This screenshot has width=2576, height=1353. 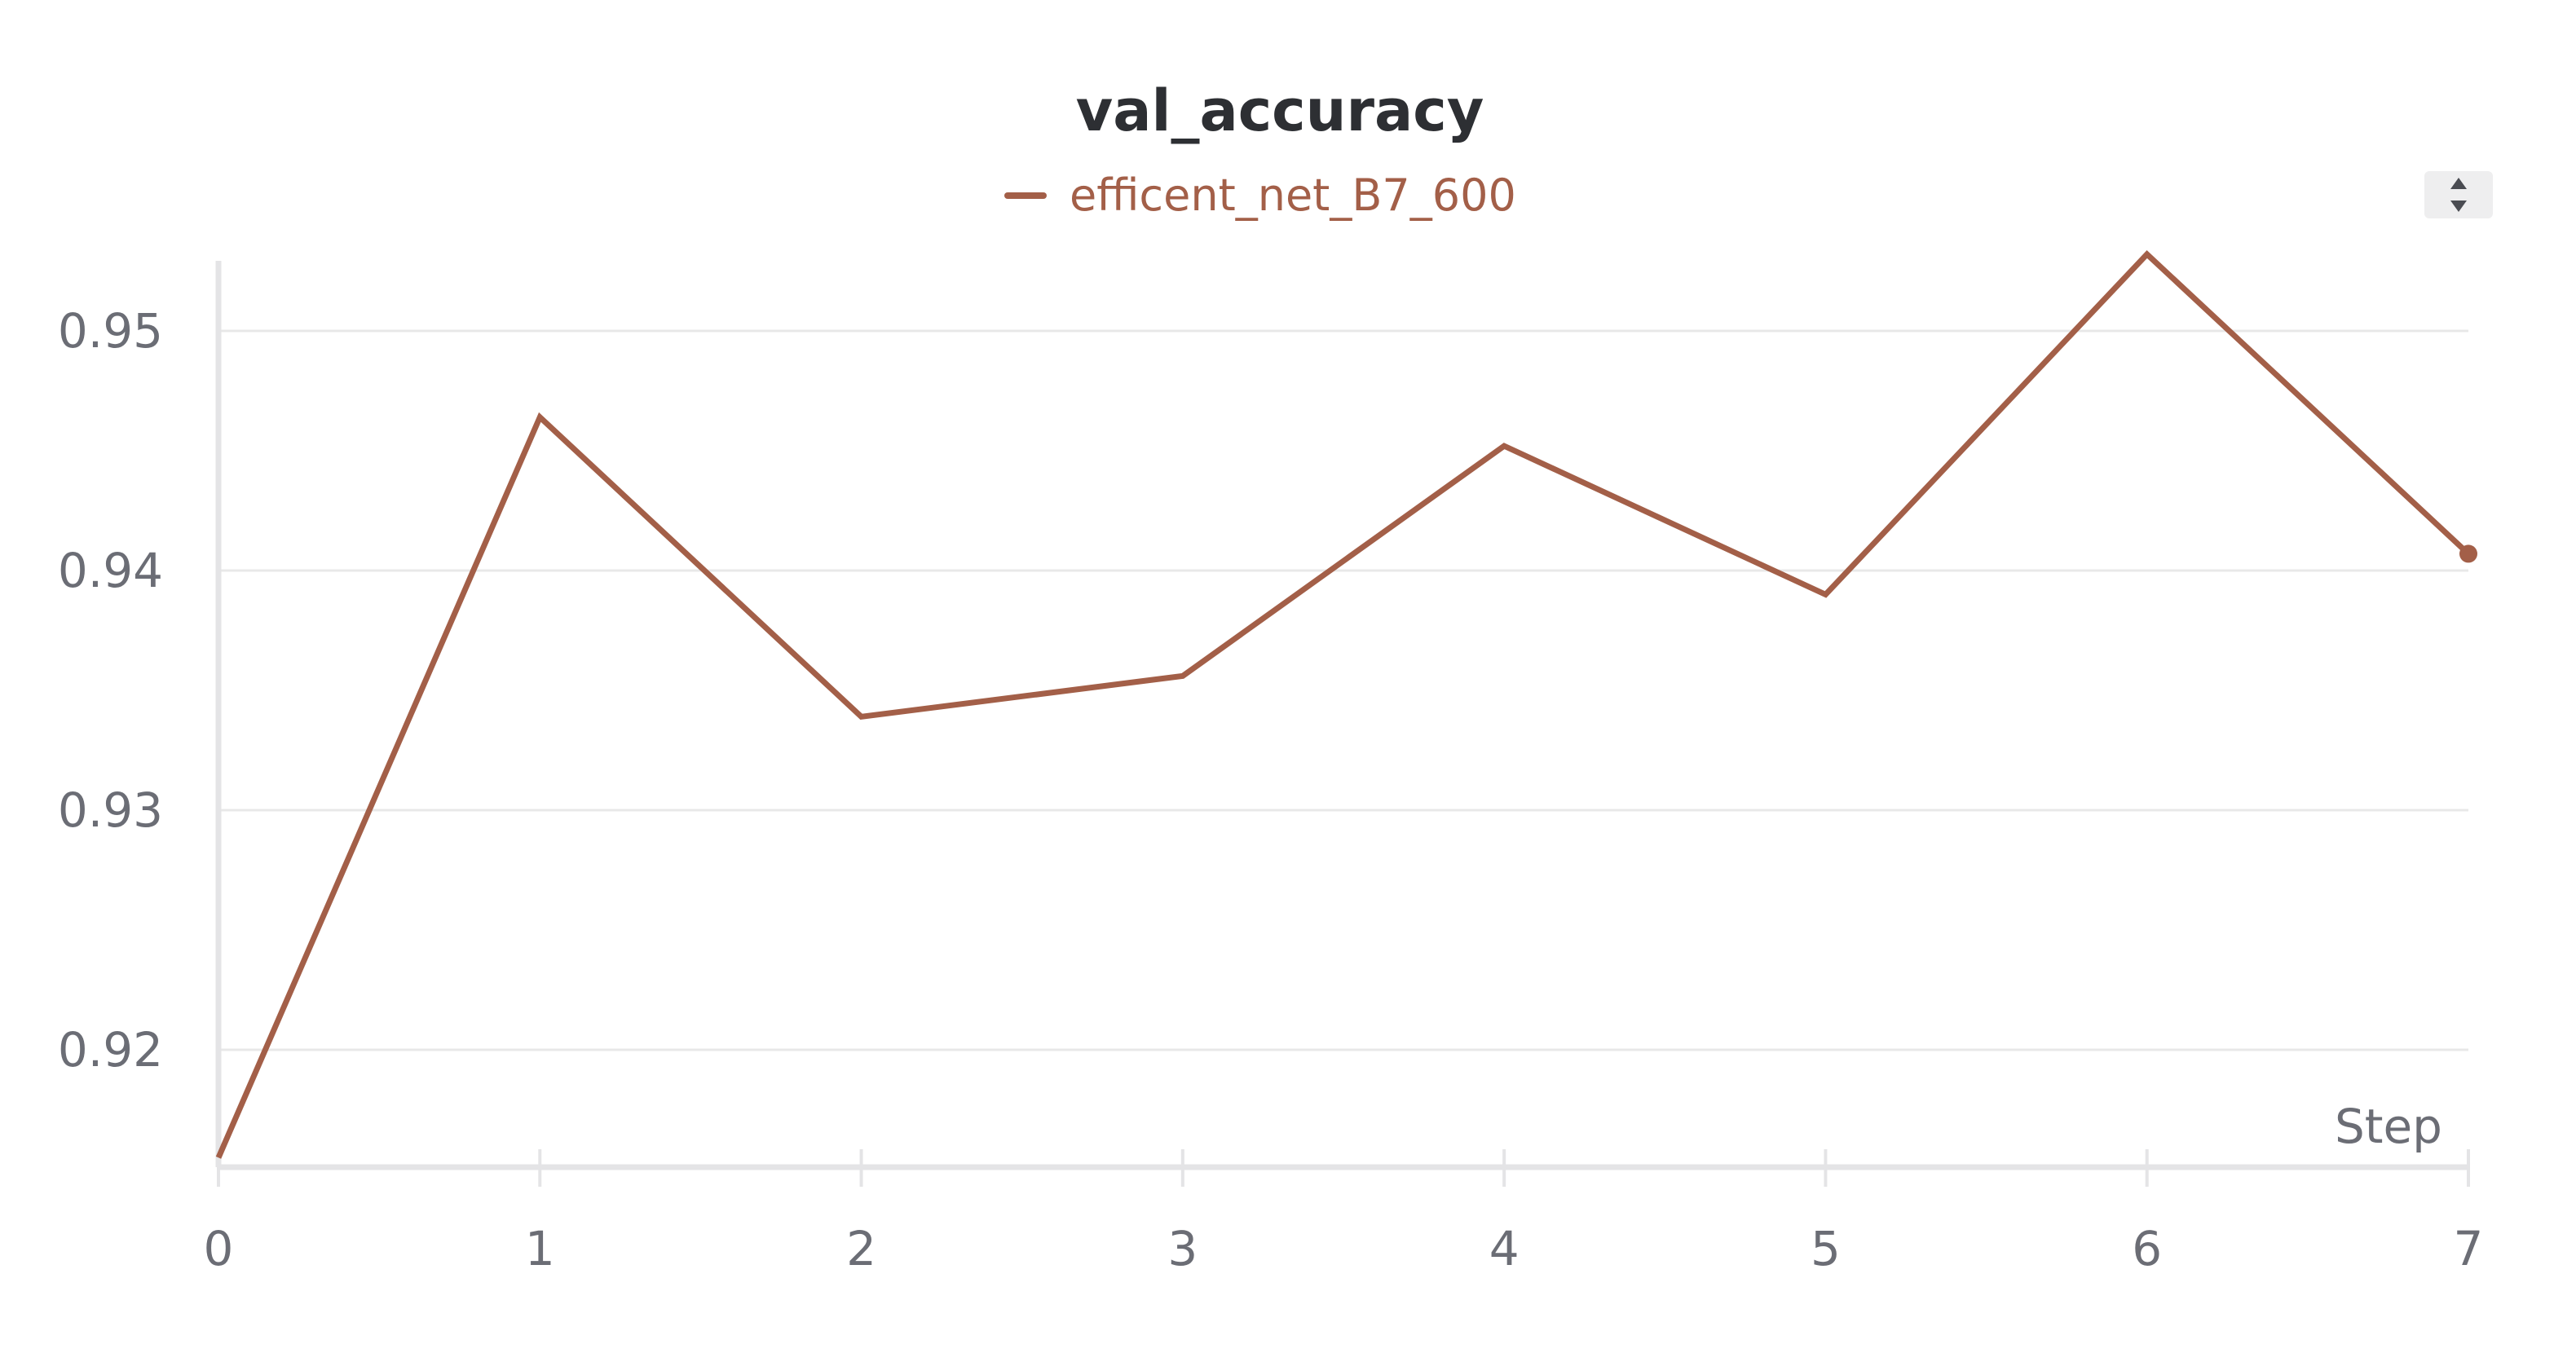 I want to click on sort-up-down-icon, so click(x=2458, y=195).